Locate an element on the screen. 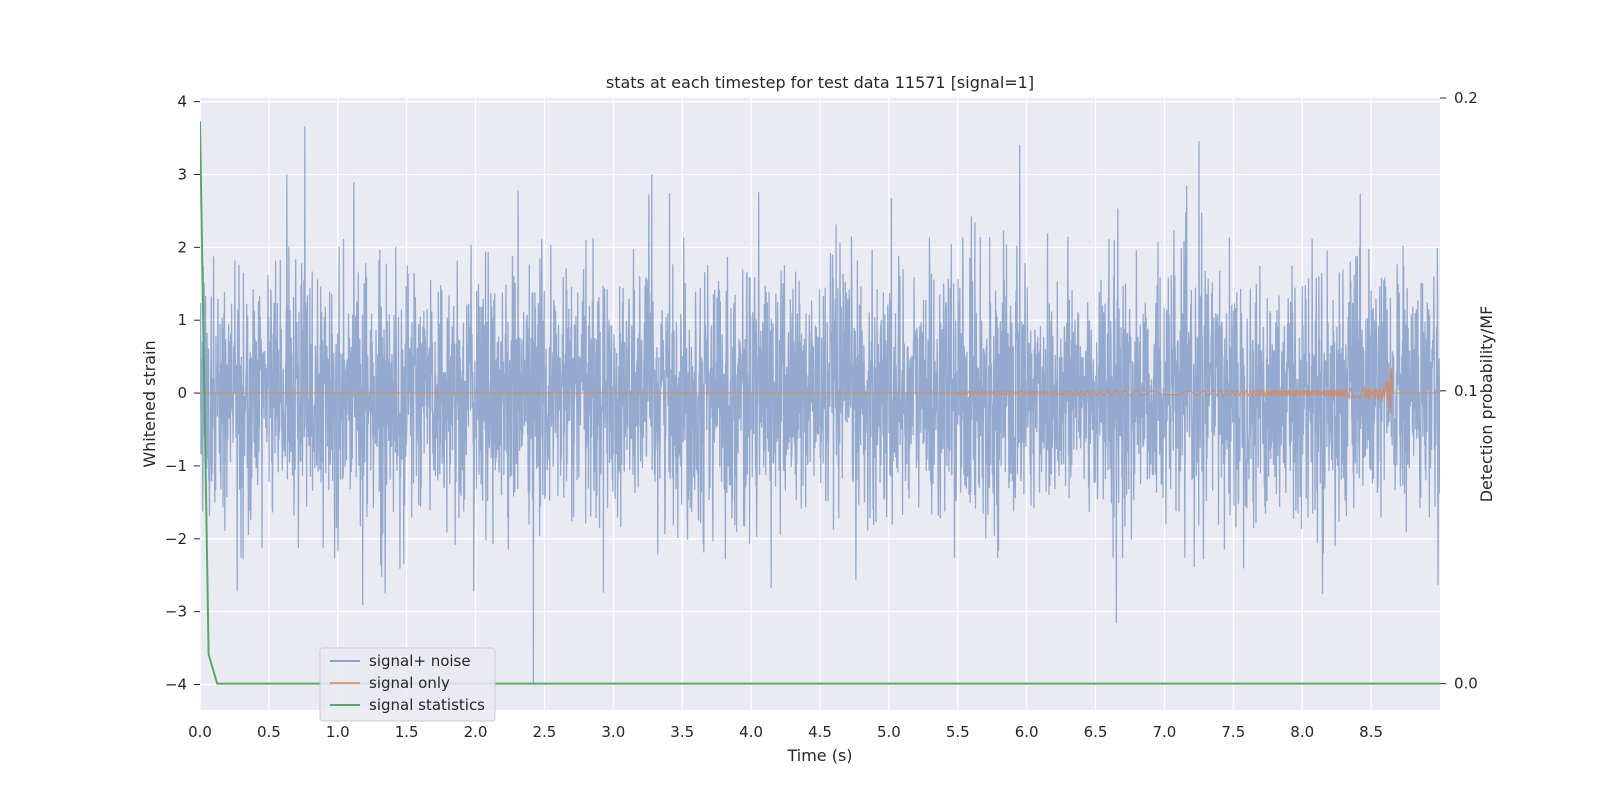 The image size is (1600, 800). y-tick-label: 0 is located at coordinates (182, 393).